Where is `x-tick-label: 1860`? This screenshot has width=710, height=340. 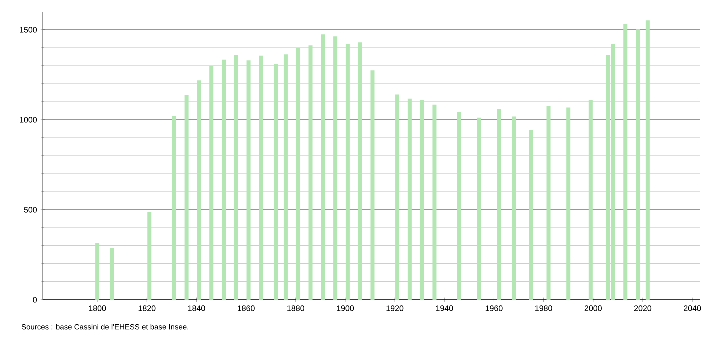 x-tick-label: 1860 is located at coordinates (246, 309).